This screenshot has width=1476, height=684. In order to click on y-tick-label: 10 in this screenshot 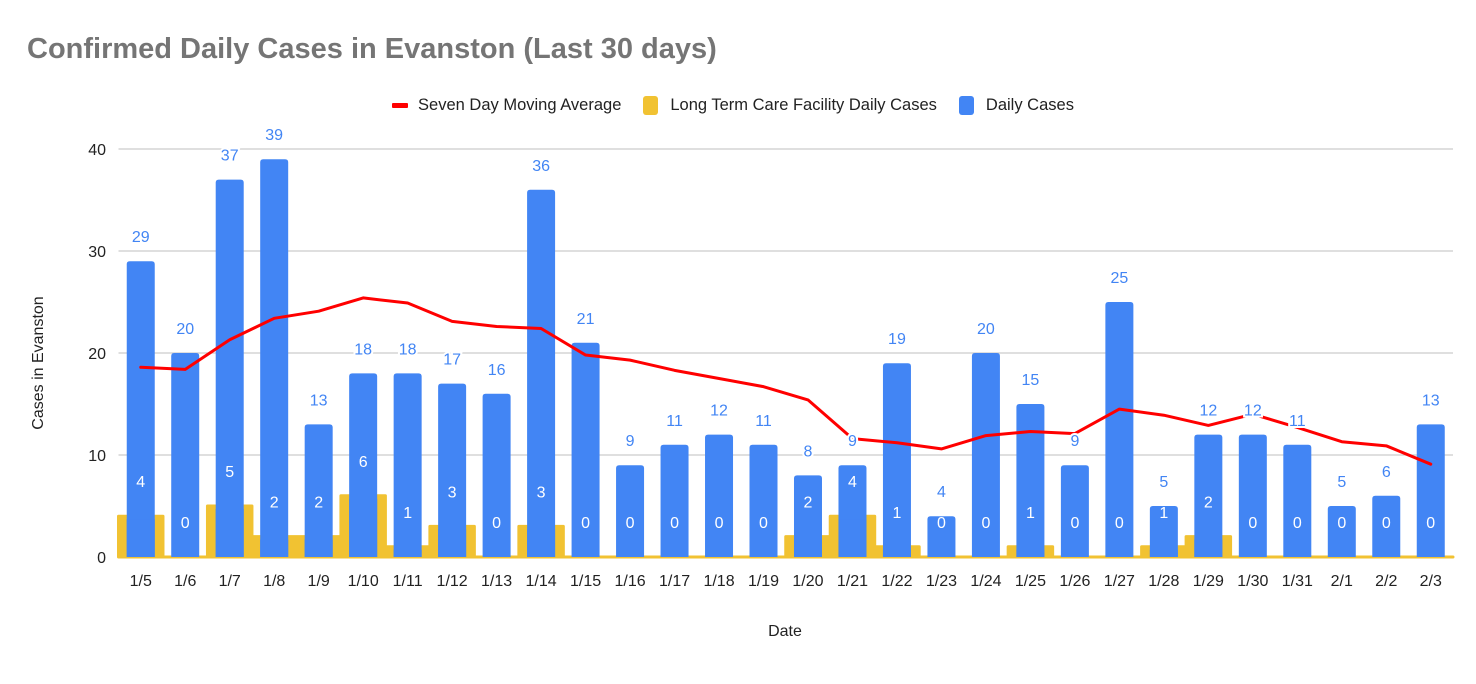, I will do `click(97, 456)`.